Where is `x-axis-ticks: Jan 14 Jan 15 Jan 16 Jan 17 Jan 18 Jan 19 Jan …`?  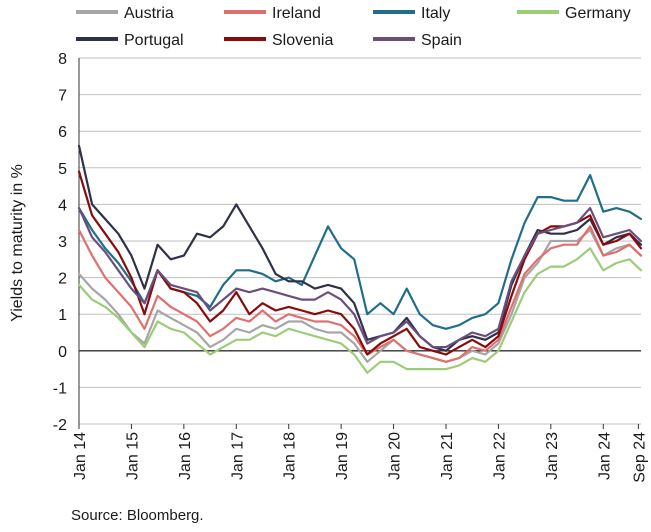 x-axis-ticks: Jan 14 Jan 15 Jan 16 Jan 17 Jan 18 Jan 19 Jan … is located at coordinates (360, 453).